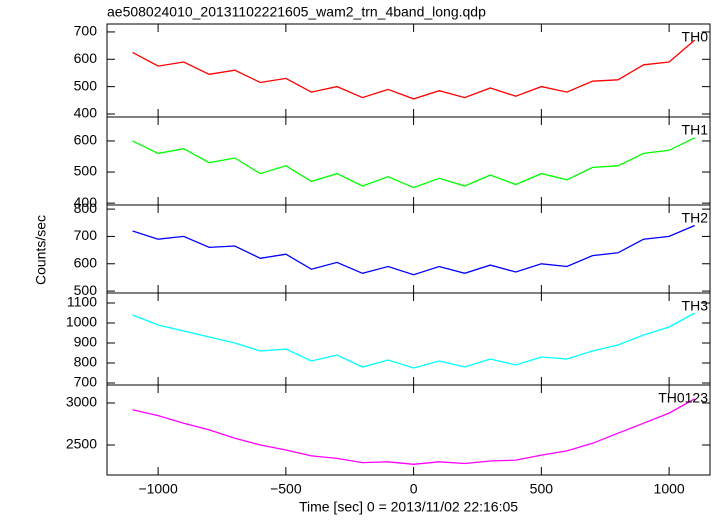  Describe the element at coordinates (81, 444) in the screenshot. I see `y-tick-label: 2500` at that location.